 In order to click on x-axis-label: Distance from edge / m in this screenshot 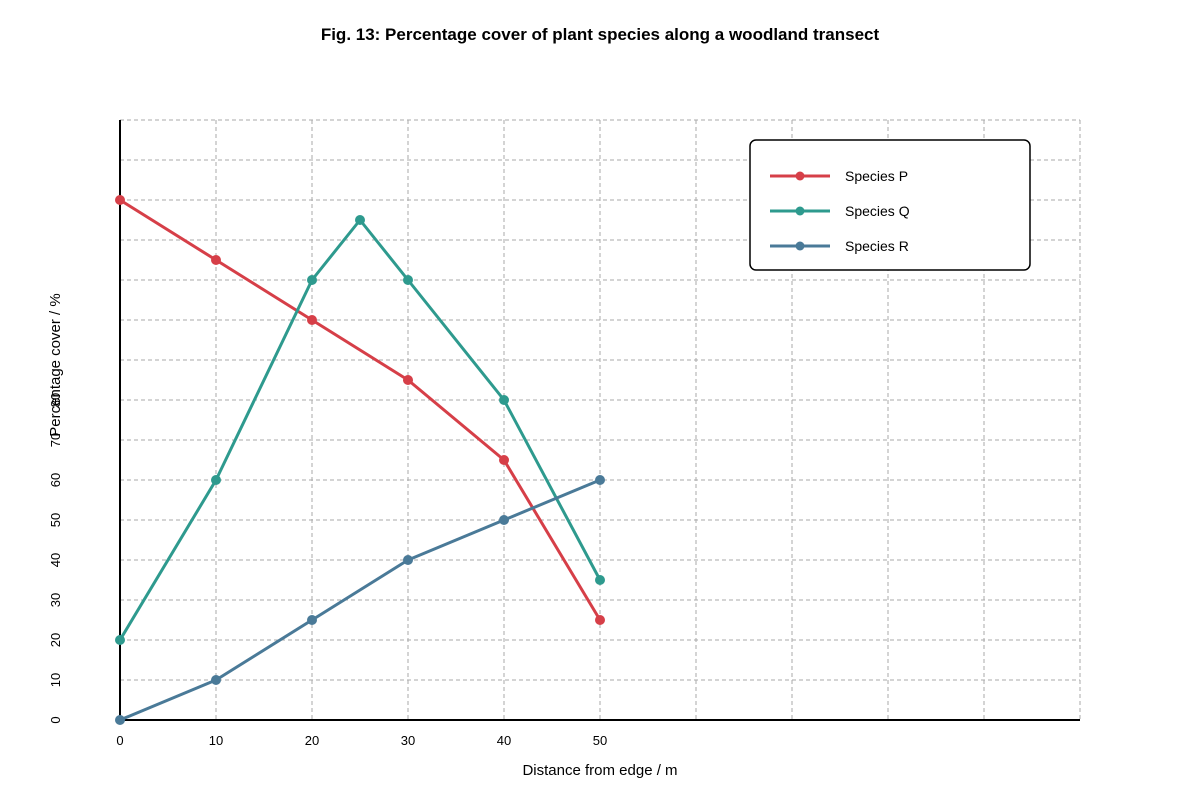, I will do `click(599, 770)`.